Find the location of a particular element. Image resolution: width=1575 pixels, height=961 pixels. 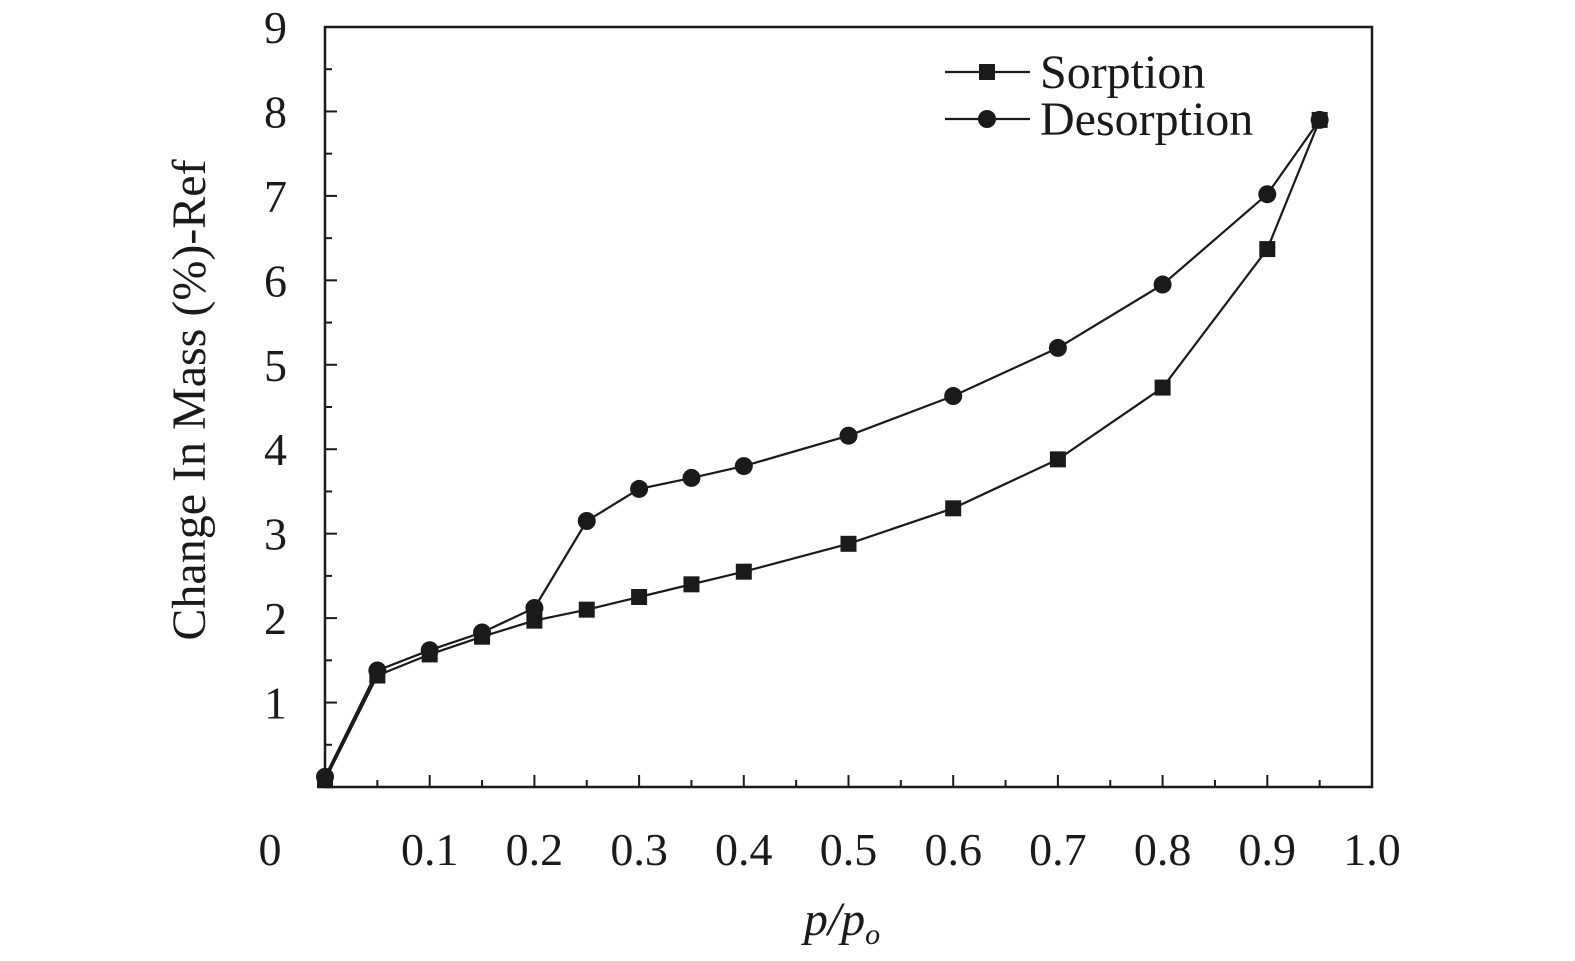

x-tick-label: 0.6 is located at coordinates (953, 849).